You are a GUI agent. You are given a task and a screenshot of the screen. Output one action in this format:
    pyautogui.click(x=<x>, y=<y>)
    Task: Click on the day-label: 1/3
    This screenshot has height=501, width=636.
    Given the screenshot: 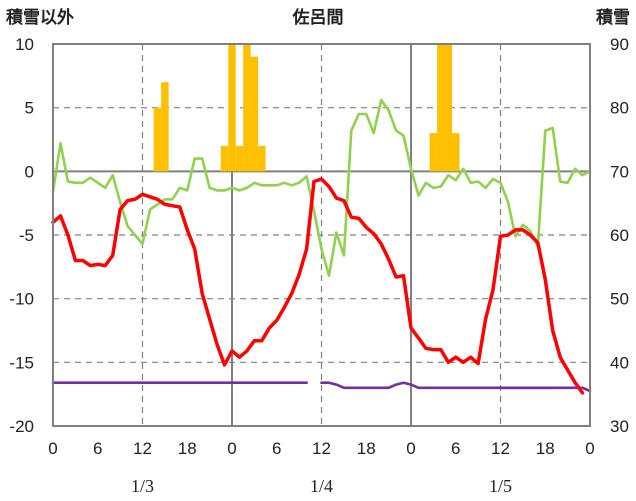 What is the action you would take?
    pyautogui.click(x=142, y=486)
    